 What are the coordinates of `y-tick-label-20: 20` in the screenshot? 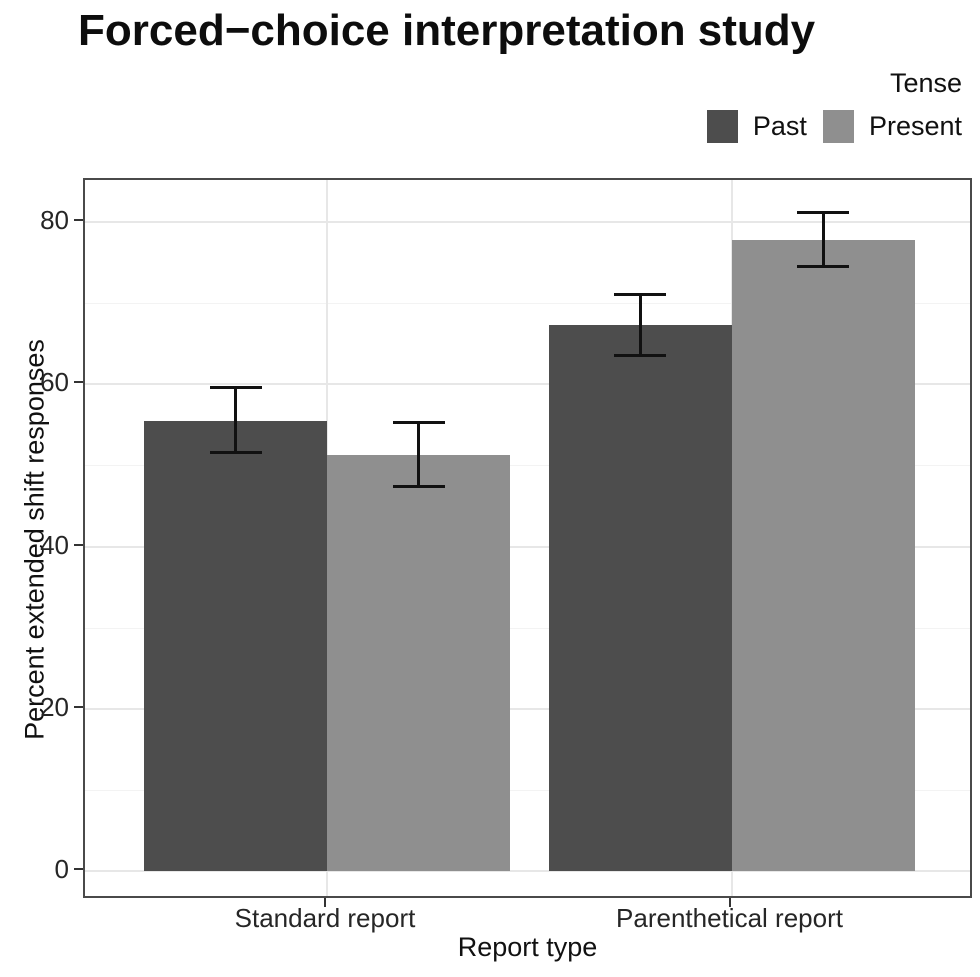 It's located at (54, 706).